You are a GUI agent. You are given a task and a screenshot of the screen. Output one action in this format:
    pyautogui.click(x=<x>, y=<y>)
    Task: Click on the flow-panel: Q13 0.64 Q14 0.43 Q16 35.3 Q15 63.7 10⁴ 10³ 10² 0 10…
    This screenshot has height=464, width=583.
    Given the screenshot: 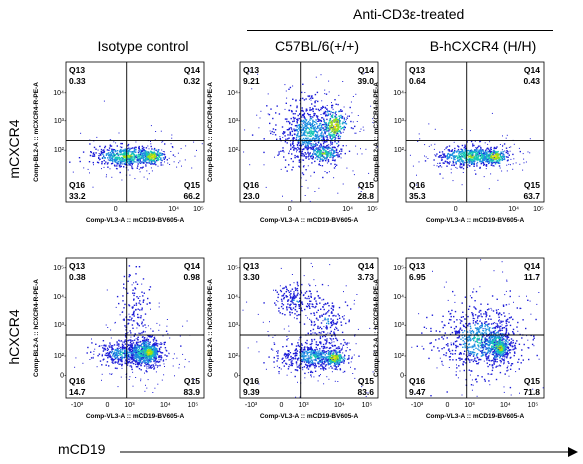 What is the action you would take?
    pyautogui.click(x=465, y=148)
    